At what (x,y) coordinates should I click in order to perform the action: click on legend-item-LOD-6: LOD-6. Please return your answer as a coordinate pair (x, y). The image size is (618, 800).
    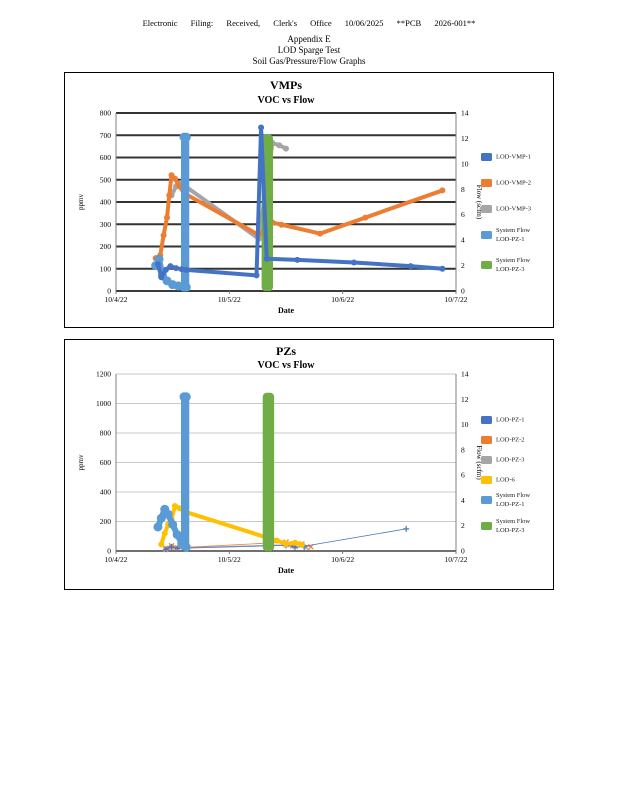
    Looking at the image, I should click on (498, 480).